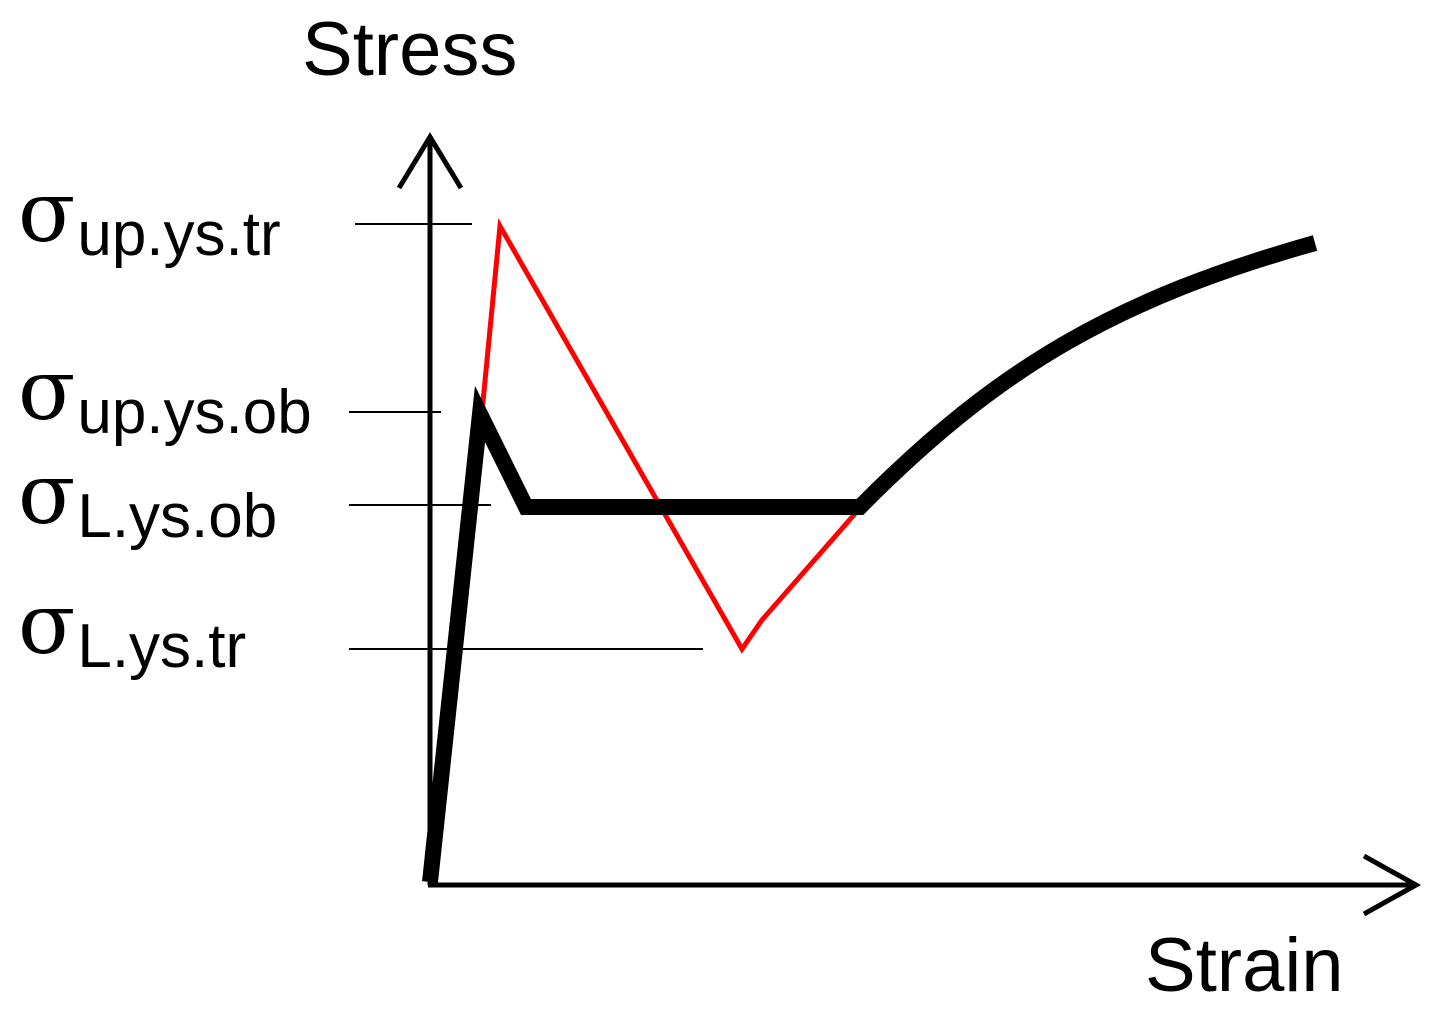  Describe the element at coordinates (1392, 885) in the screenshot. I see `x-axis-arrow-icon` at that location.